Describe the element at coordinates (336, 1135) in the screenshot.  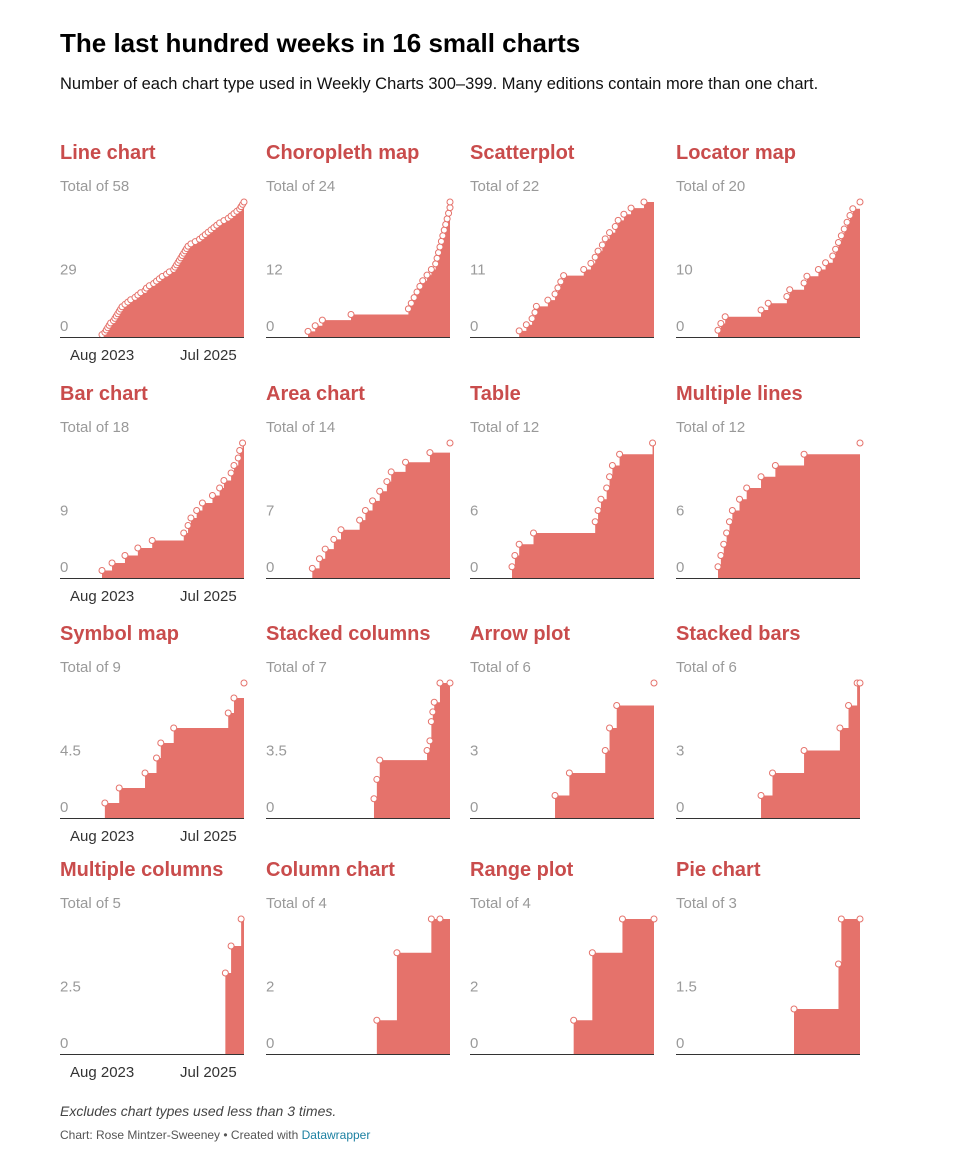
I see `datawrapper-link: Datawrapper` at that location.